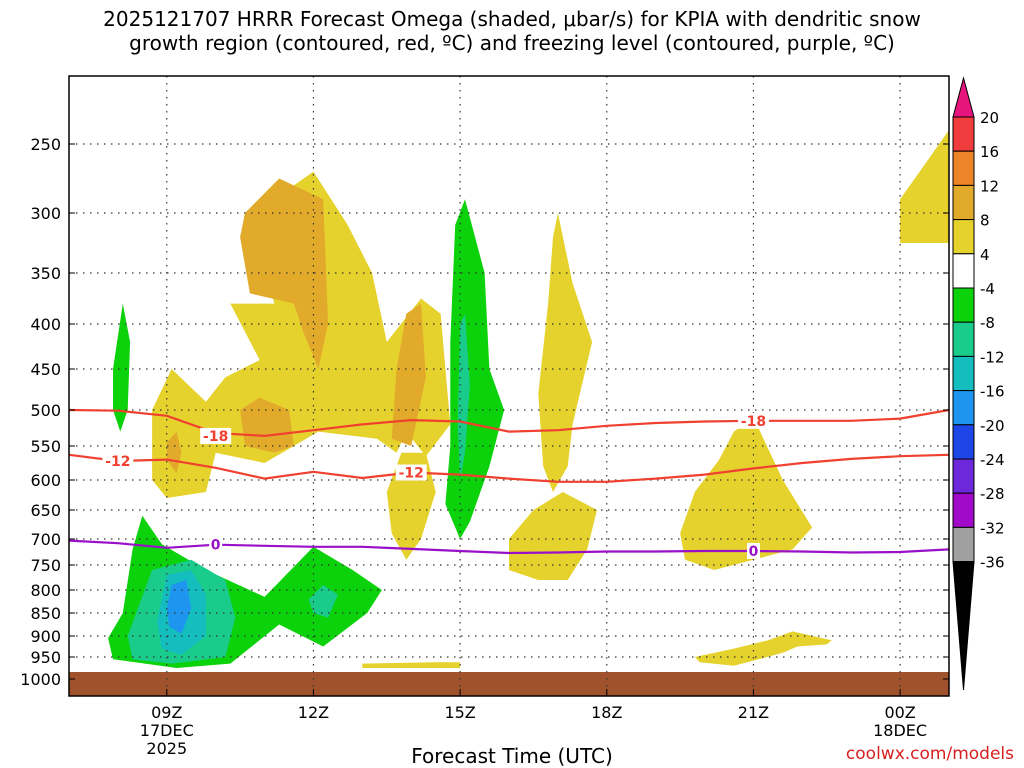 The height and width of the screenshot is (768, 1024). I want to click on downward-motion-21z, so click(746, 493).